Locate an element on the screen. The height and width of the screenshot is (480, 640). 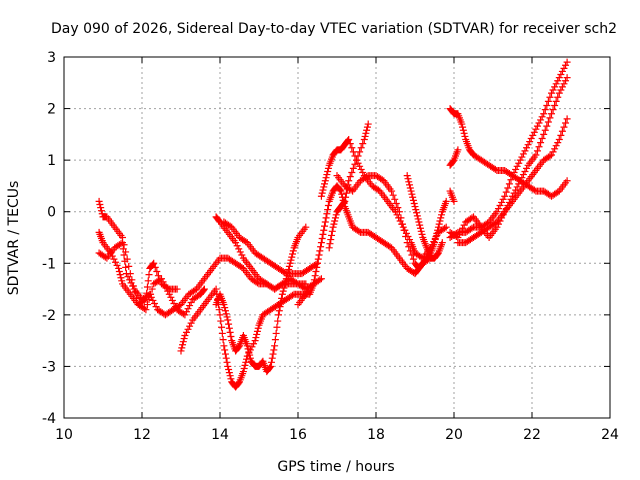
series-trace is located at coordinates (384, 222).